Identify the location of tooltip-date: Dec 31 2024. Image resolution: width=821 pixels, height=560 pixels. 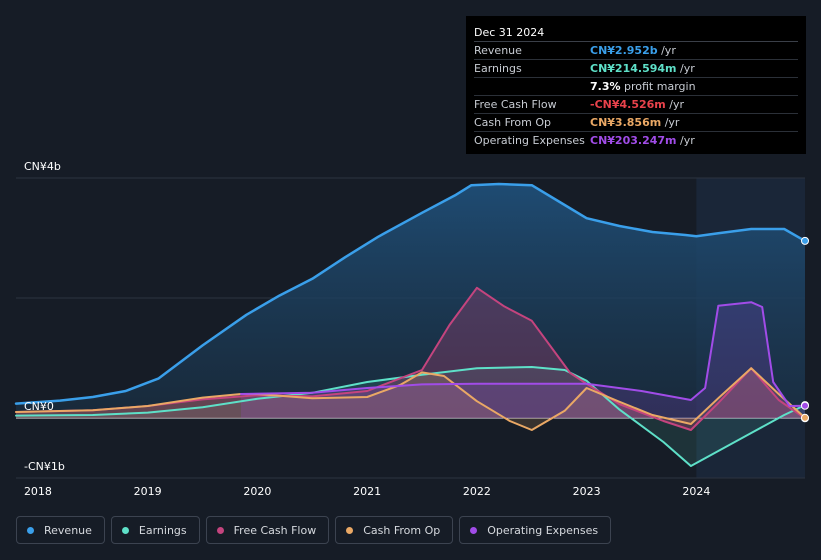
(636, 33).